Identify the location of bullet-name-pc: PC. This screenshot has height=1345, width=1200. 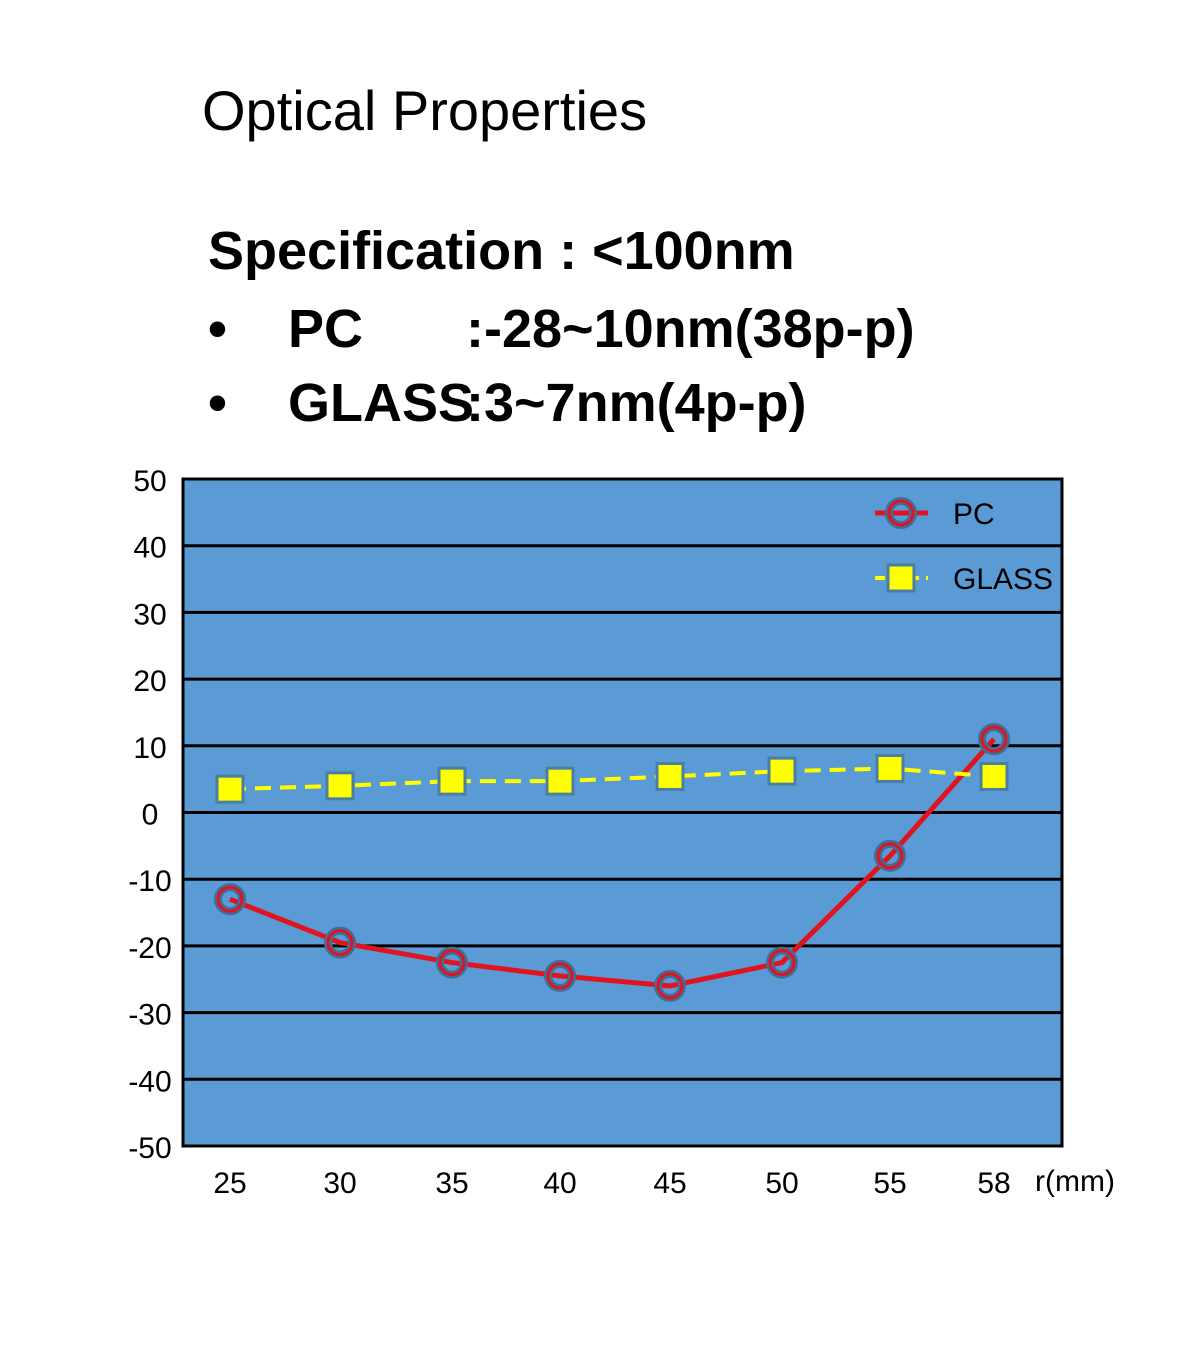
(326, 329).